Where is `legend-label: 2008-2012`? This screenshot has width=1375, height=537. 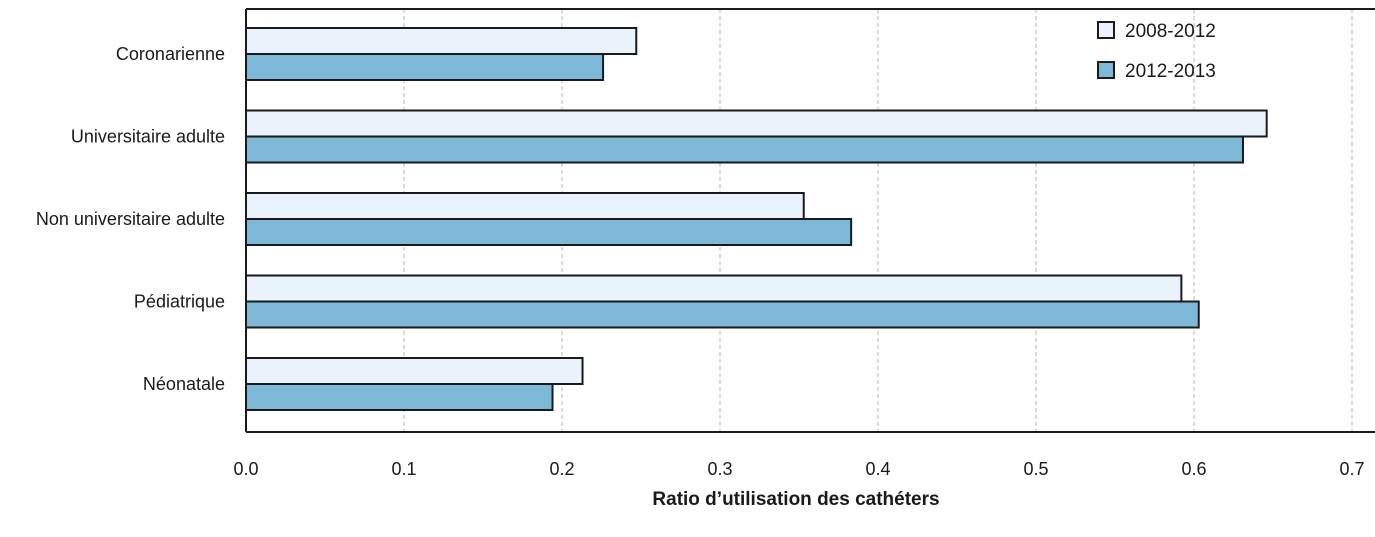
legend-label: 2008-2012 is located at coordinates (1170, 31).